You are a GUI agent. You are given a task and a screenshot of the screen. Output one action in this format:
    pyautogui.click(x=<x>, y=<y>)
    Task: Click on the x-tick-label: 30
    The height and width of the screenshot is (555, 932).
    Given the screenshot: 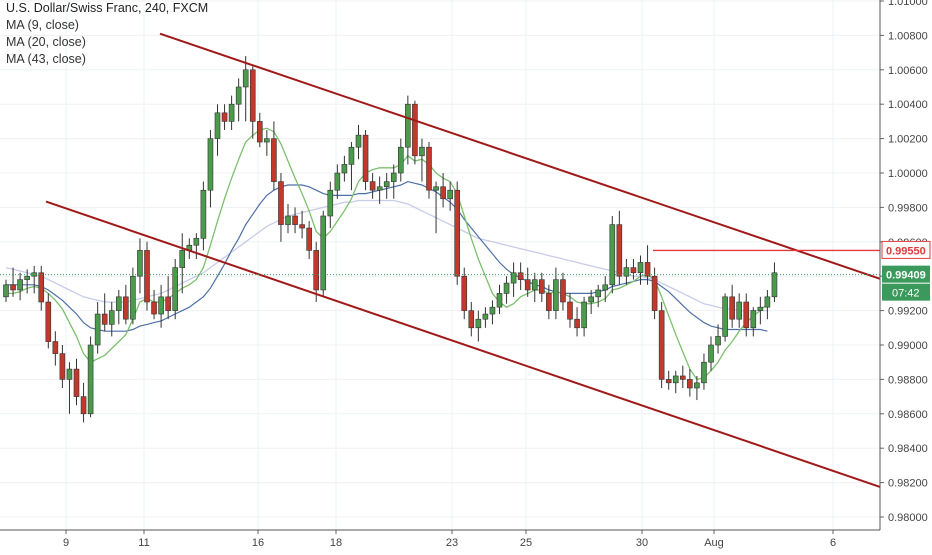 What is the action you would take?
    pyautogui.click(x=642, y=543)
    